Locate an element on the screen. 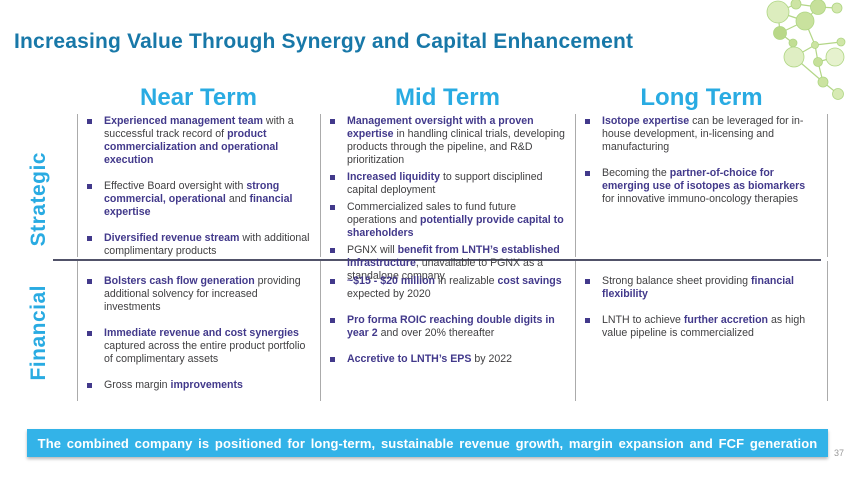 The image size is (850, 478). column-header-row: Near Term Mid Term Long Term is located at coordinates (414, 95).